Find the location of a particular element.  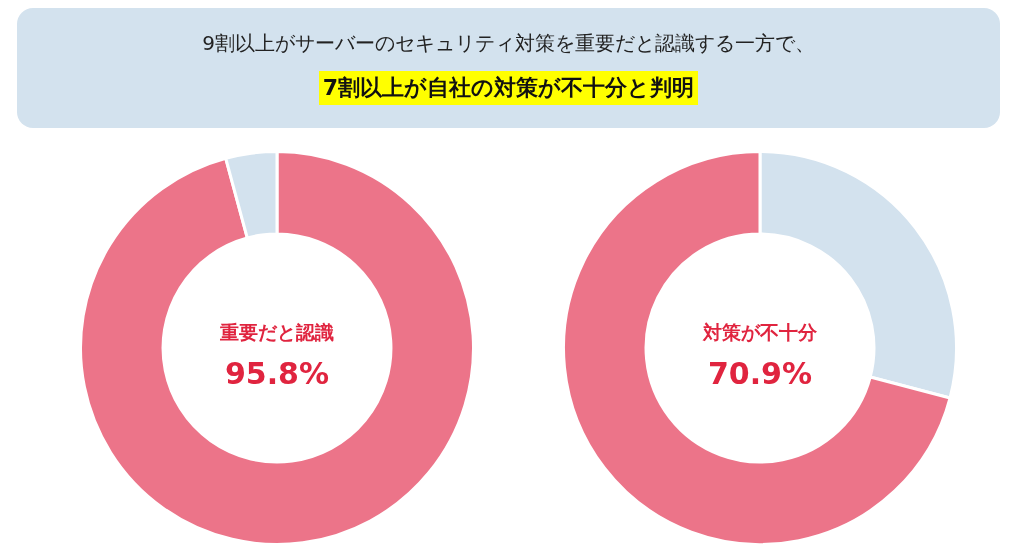

text: 9割以上がサーバーのセキュリティ対策を重要だと認識する一方で、 is located at coordinates (508, 43).